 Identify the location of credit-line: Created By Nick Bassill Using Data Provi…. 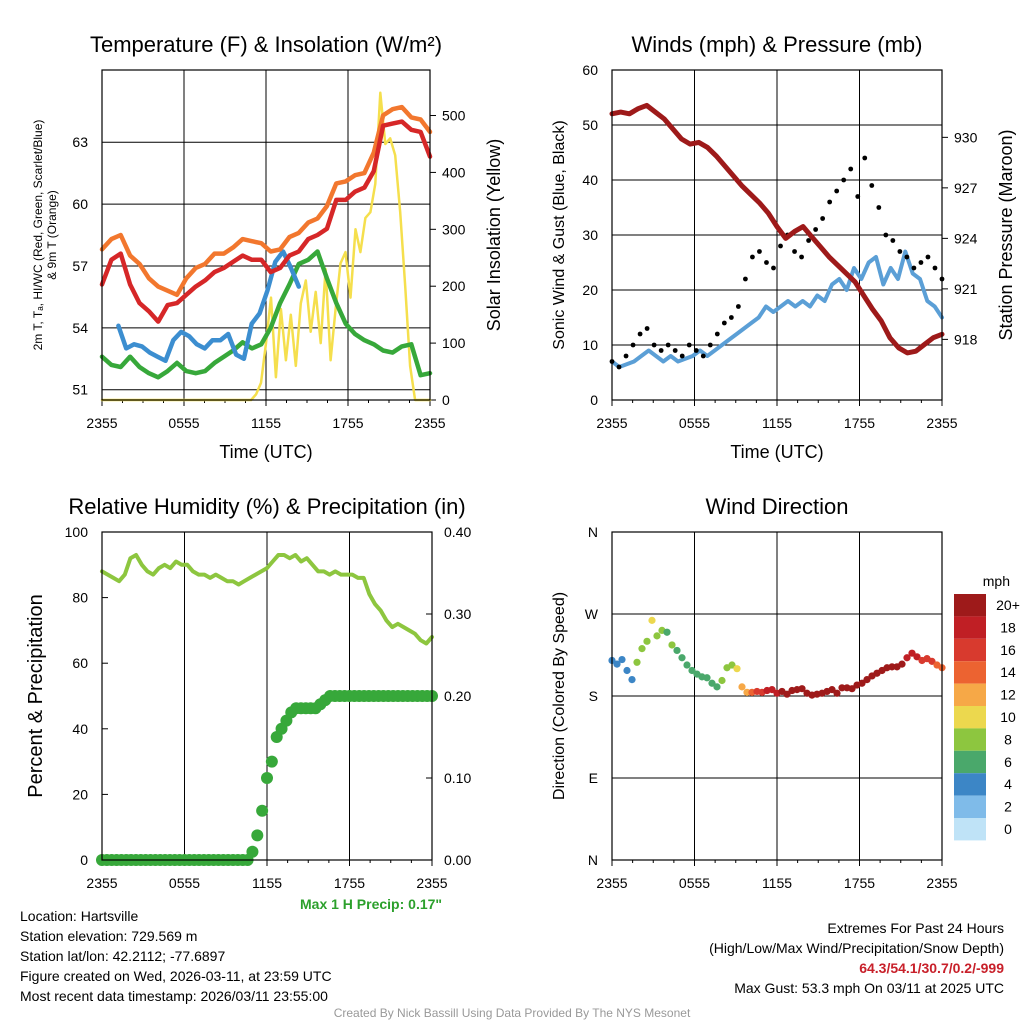
(512, 1013).